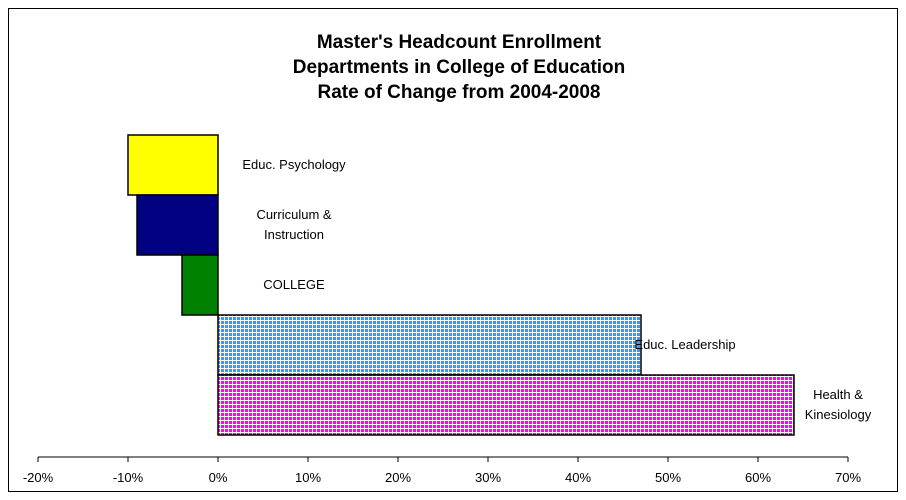  What do you see at coordinates (578, 477) in the screenshot?
I see `x-tick-label: 40%` at bounding box center [578, 477].